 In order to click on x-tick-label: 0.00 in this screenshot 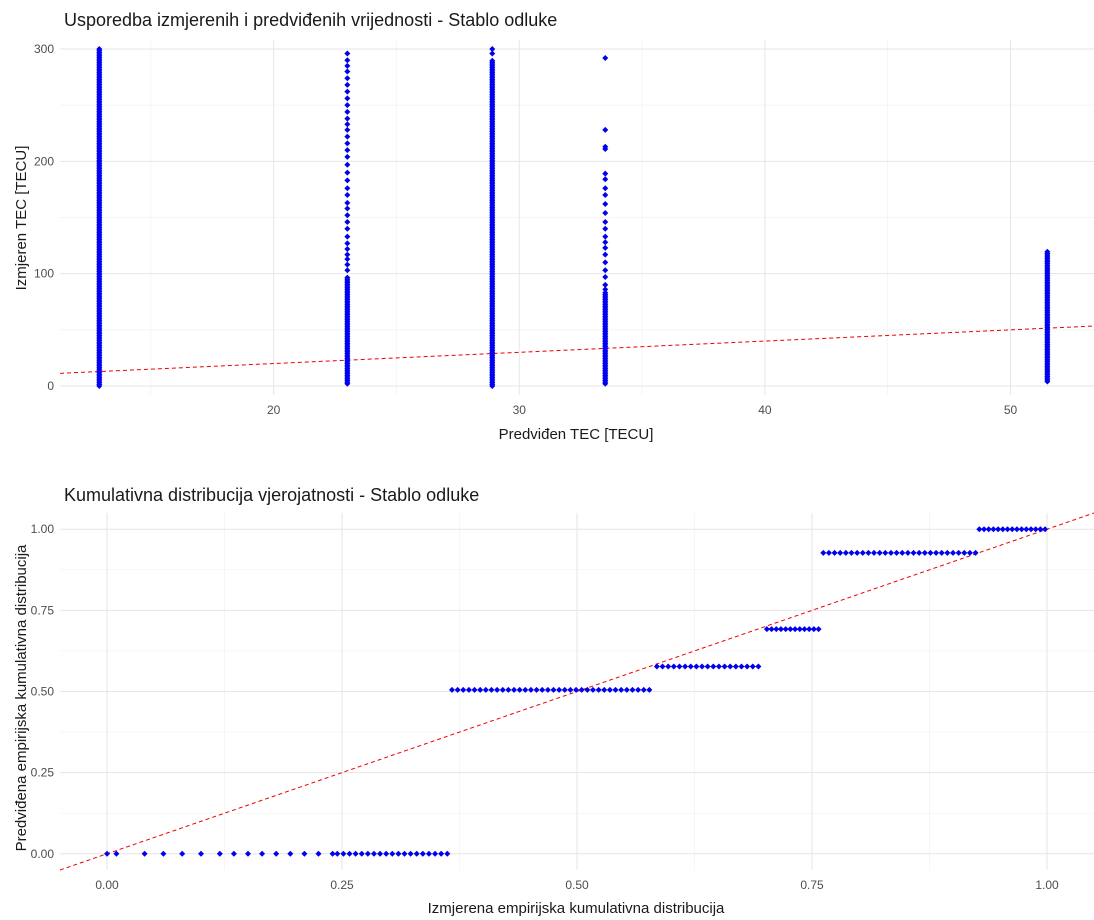, I will do `click(107, 885)`.